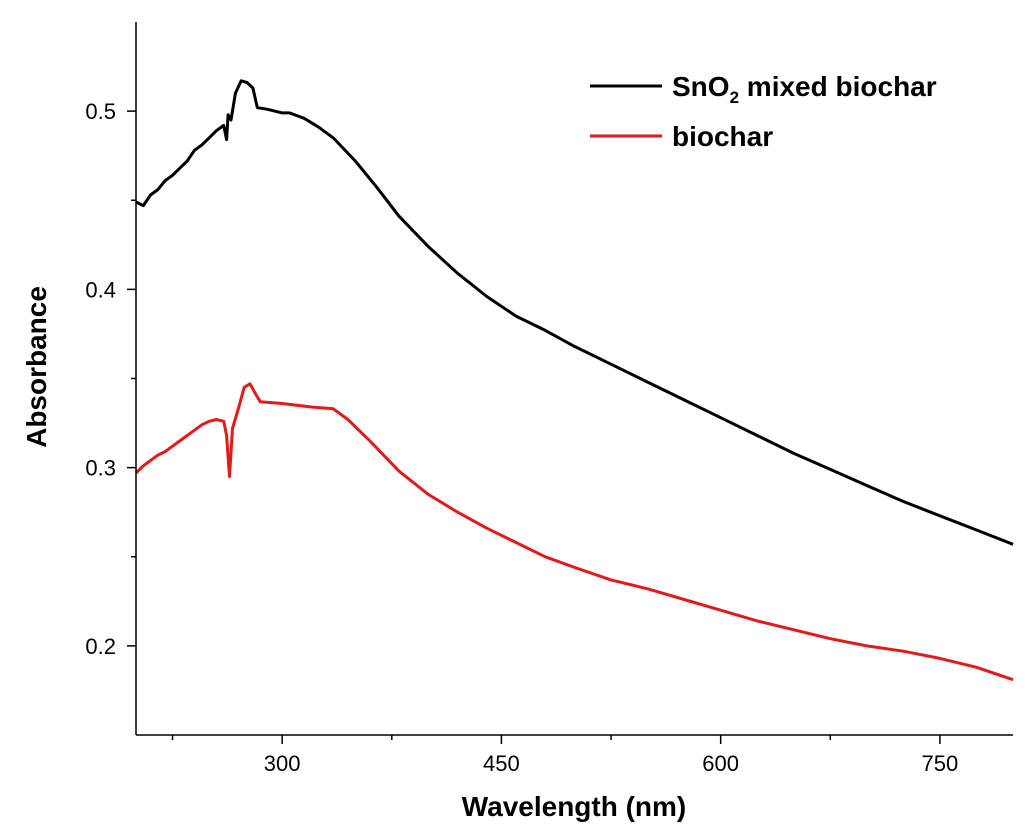 This screenshot has width=1034, height=832. What do you see at coordinates (100, 646) in the screenshot?
I see `y-tick-label: 0.2` at bounding box center [100, 646].